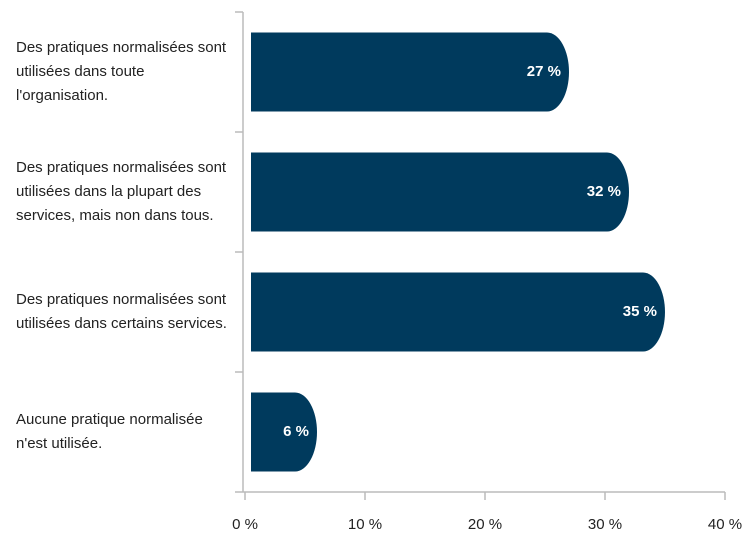  Describe the element at coordinates (605, 524) in the screenshot. I see `x-tick-label: 30 %` at that location.